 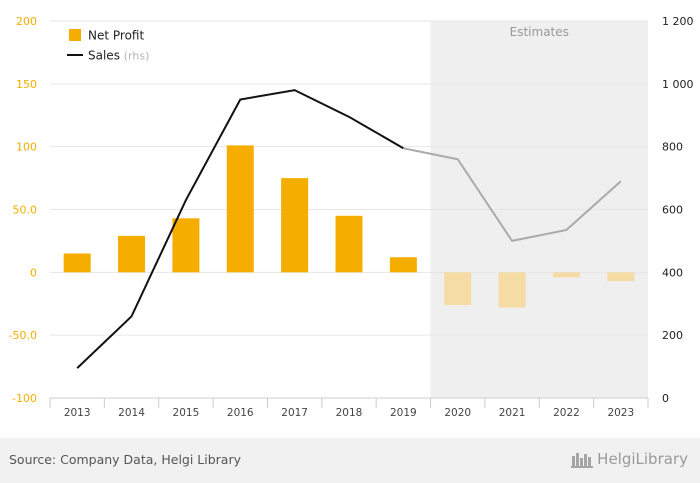 What do you see at coordinates (678, 21) in the screenshot?
I see `right-axis-tick-label: 1 200` at bounding box center [678, 21].